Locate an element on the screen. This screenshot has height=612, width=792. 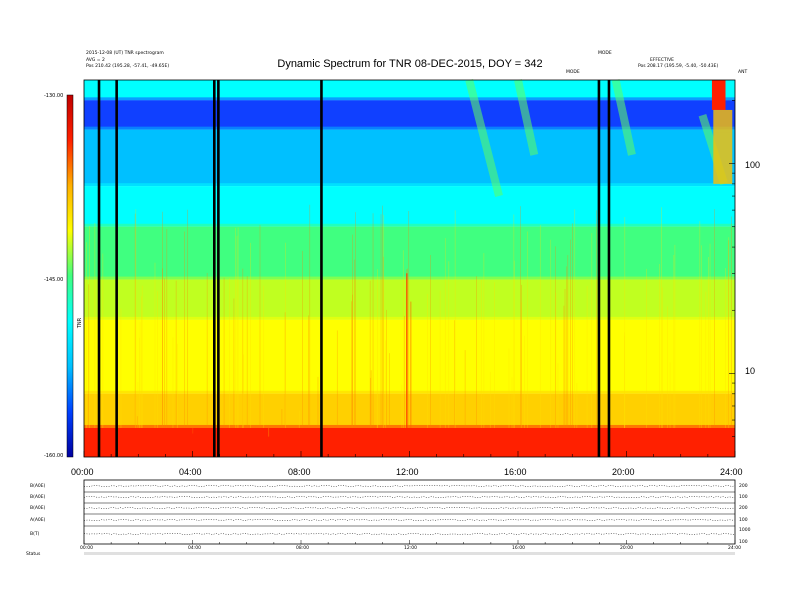
y-tick-label: 10 is located at coordinates (750, 371).